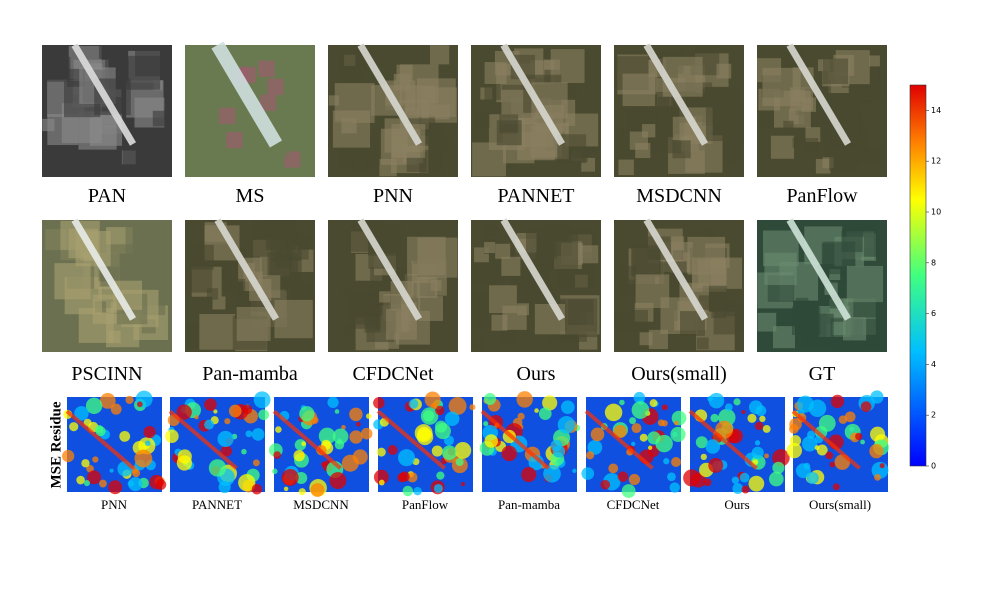 This screenshot has width=996, height=590. What do you see at coordinates (679, 374) in the screenshot?
I see `caption: Ours(small)` at bounding box center [679, 374].